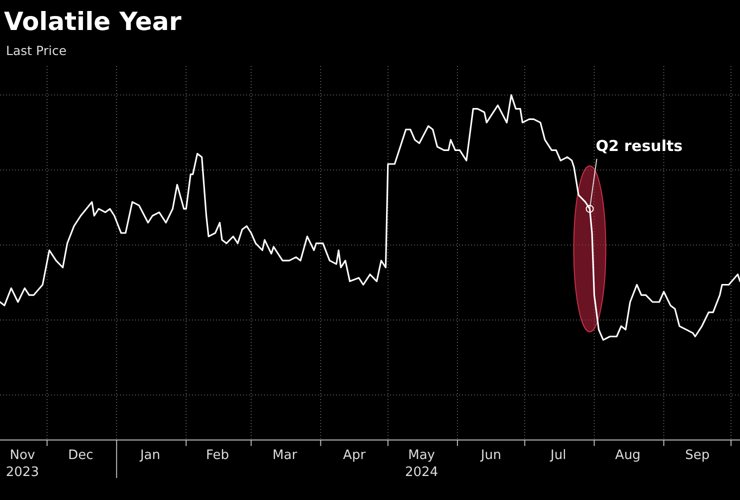 The width and height of the screenshot is (740, 500). I want to click on x-tick-label: May 2024, so click(421, 464).